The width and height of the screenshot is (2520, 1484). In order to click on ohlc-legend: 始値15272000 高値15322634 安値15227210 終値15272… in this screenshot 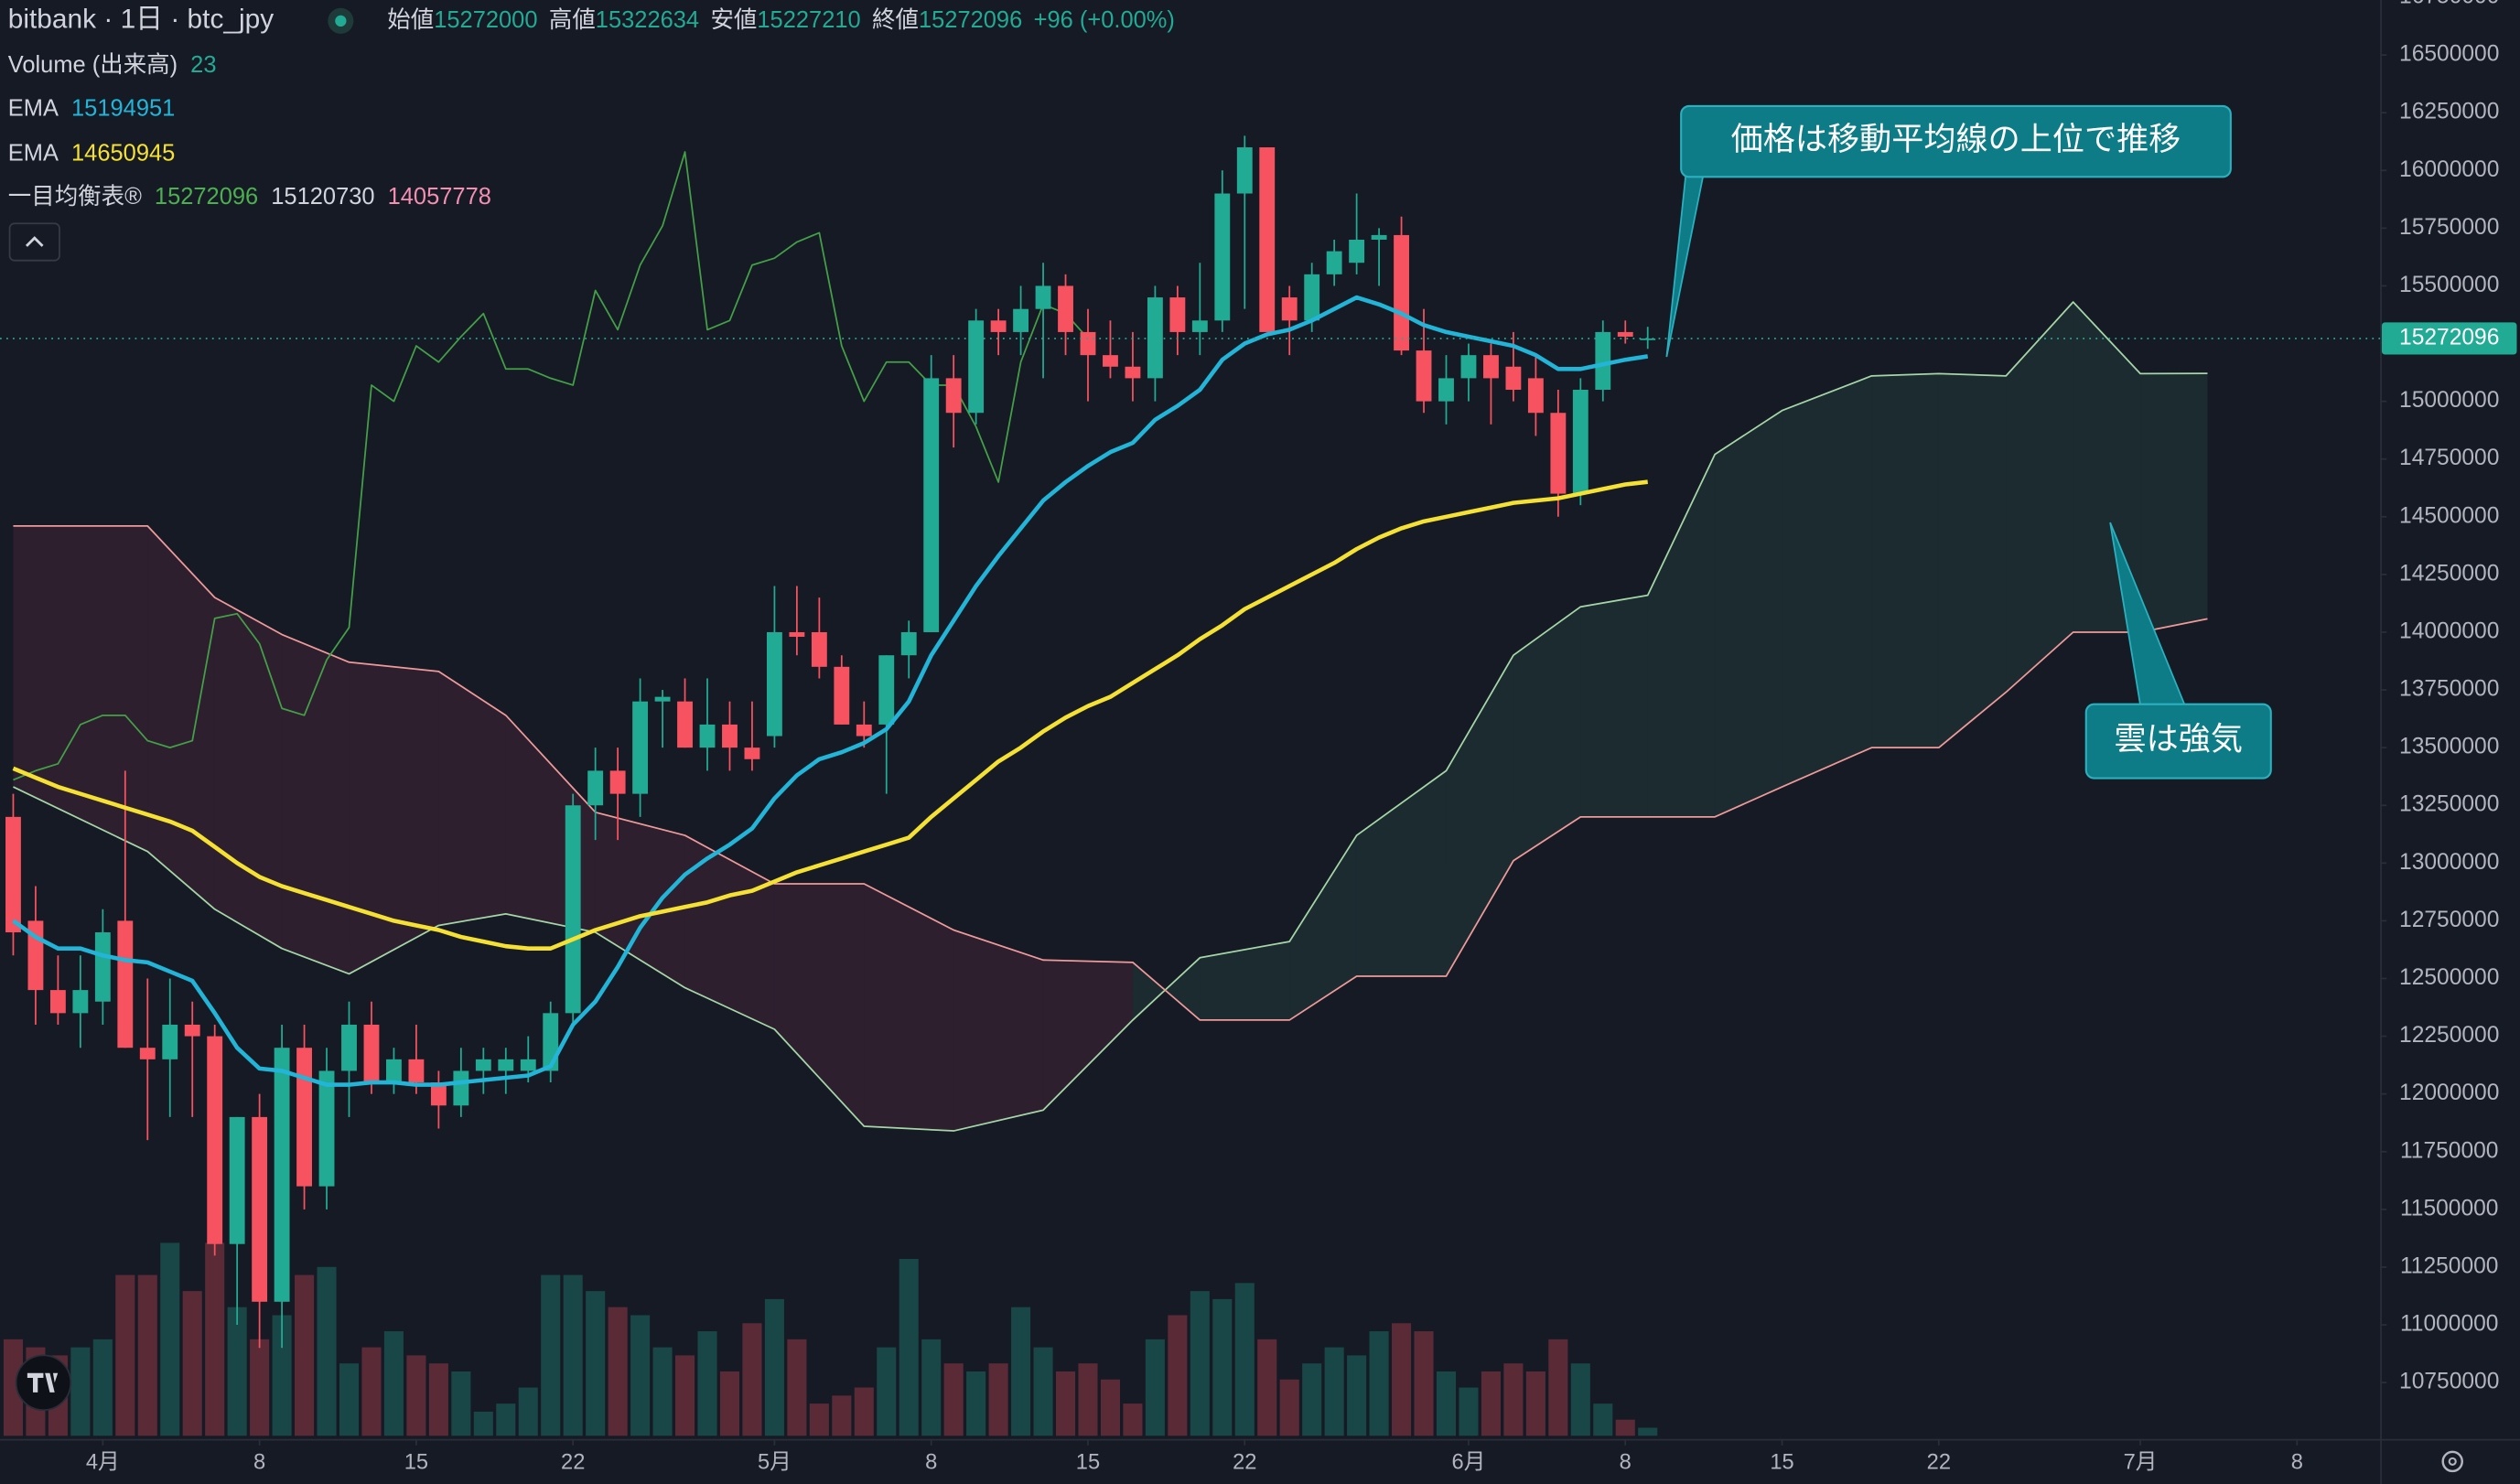, I will do `click(781, 20)`.